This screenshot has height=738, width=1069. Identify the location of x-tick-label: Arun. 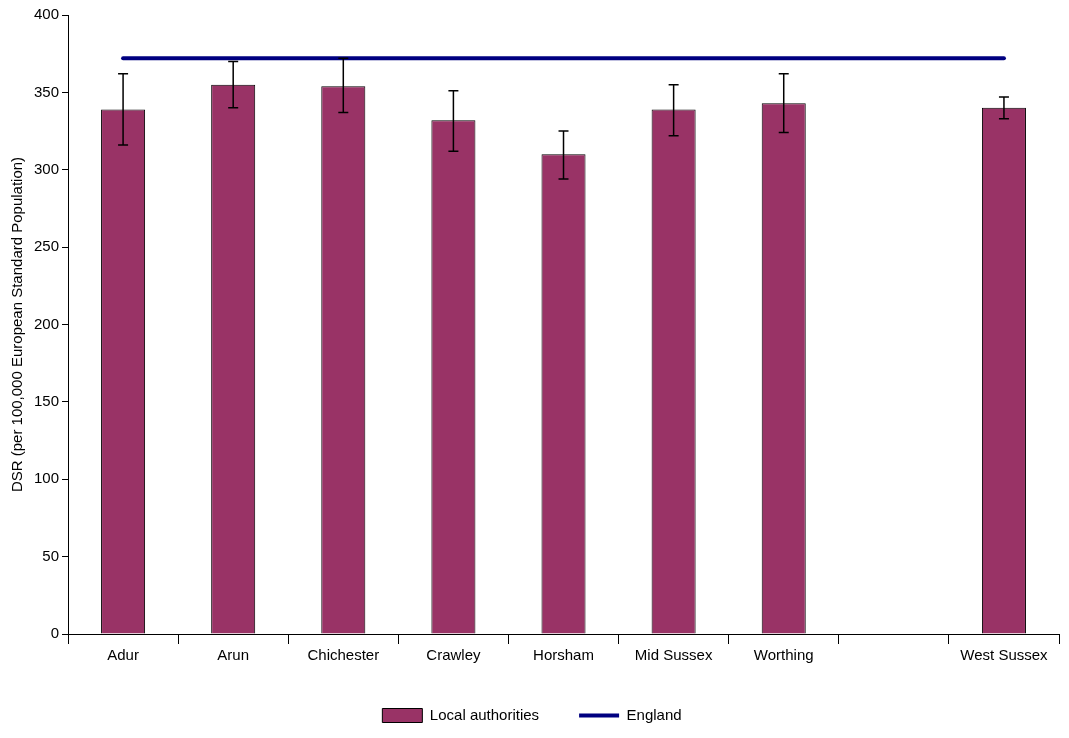
(233, 655).